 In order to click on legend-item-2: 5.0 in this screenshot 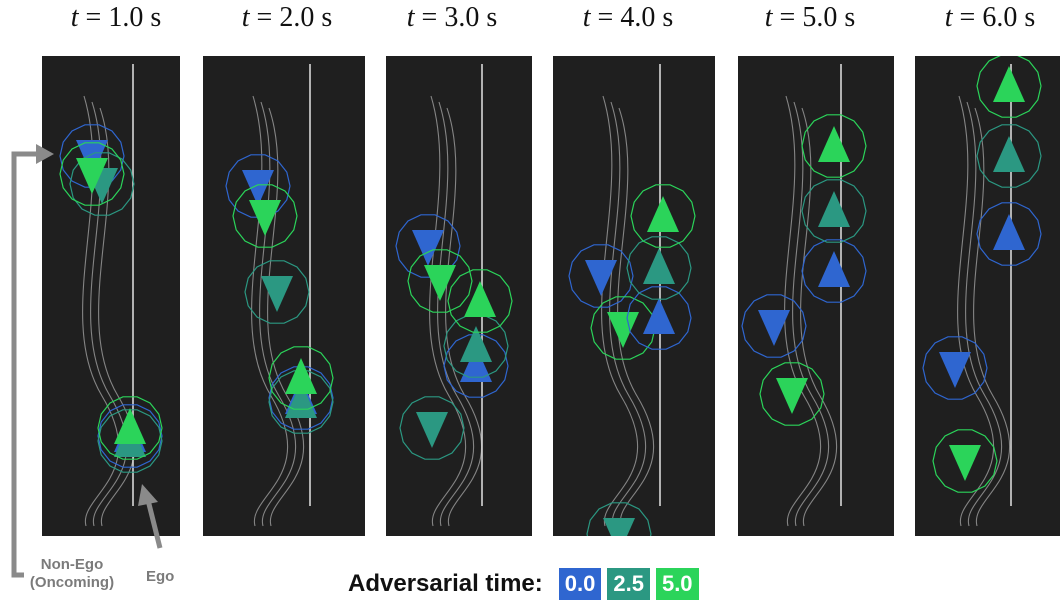, I will do `click(677, 584)`.